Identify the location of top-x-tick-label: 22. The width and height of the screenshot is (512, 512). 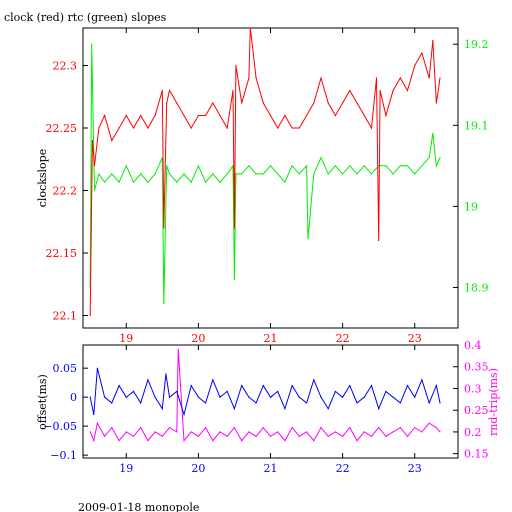
(343, 338).